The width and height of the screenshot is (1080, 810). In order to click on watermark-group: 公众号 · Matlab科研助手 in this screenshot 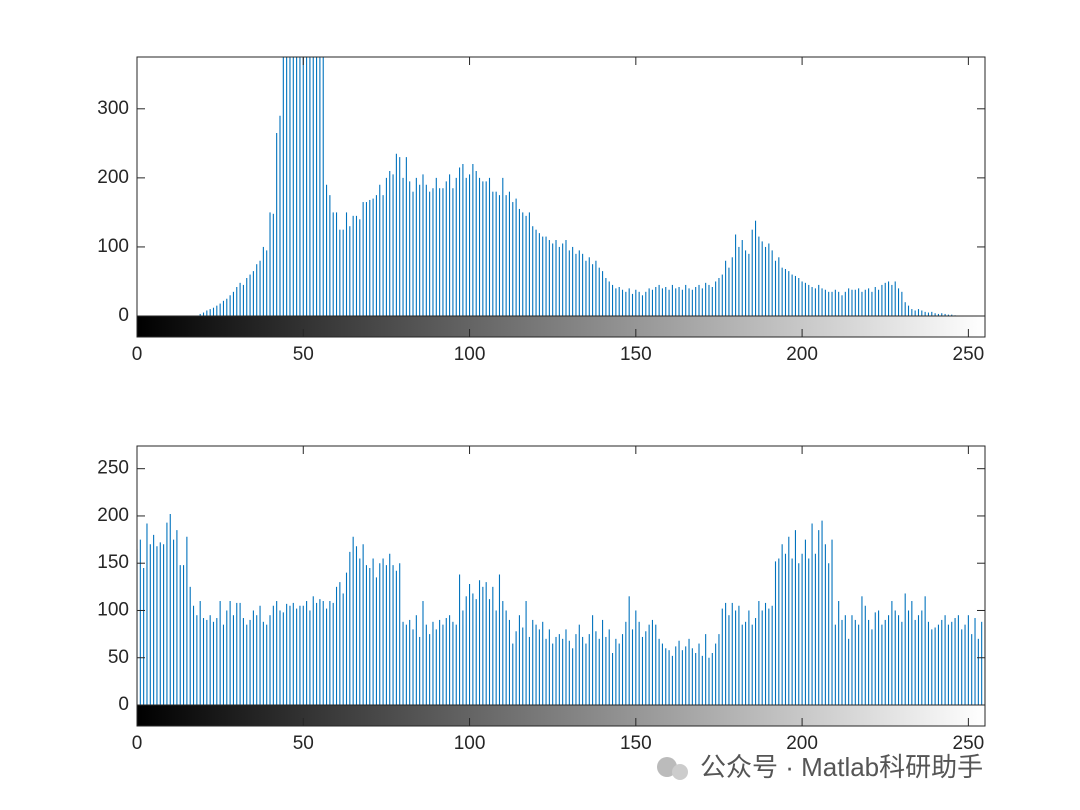, I will do `click(820, 767)`.